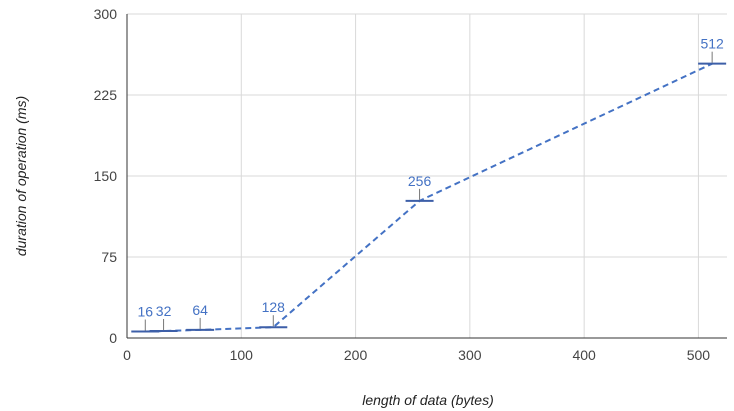 The height and width of the screenshot is (411, 734). Describe the element at coordinates (420, 181) in the screenshot. I see `data-label: 256` at that location.